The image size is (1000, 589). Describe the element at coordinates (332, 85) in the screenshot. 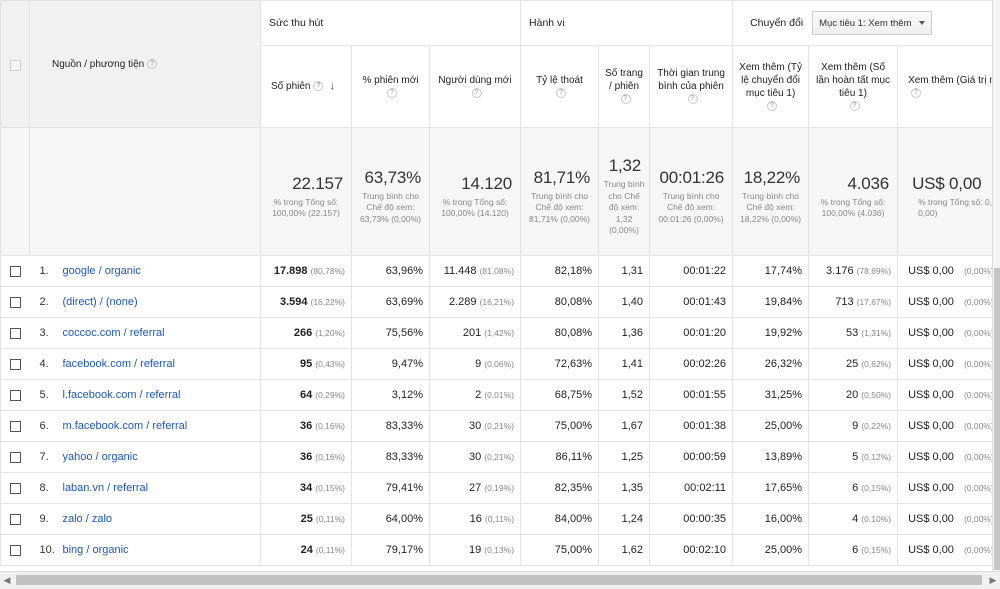

I see `sort-descending-icon: ↓` at that location.